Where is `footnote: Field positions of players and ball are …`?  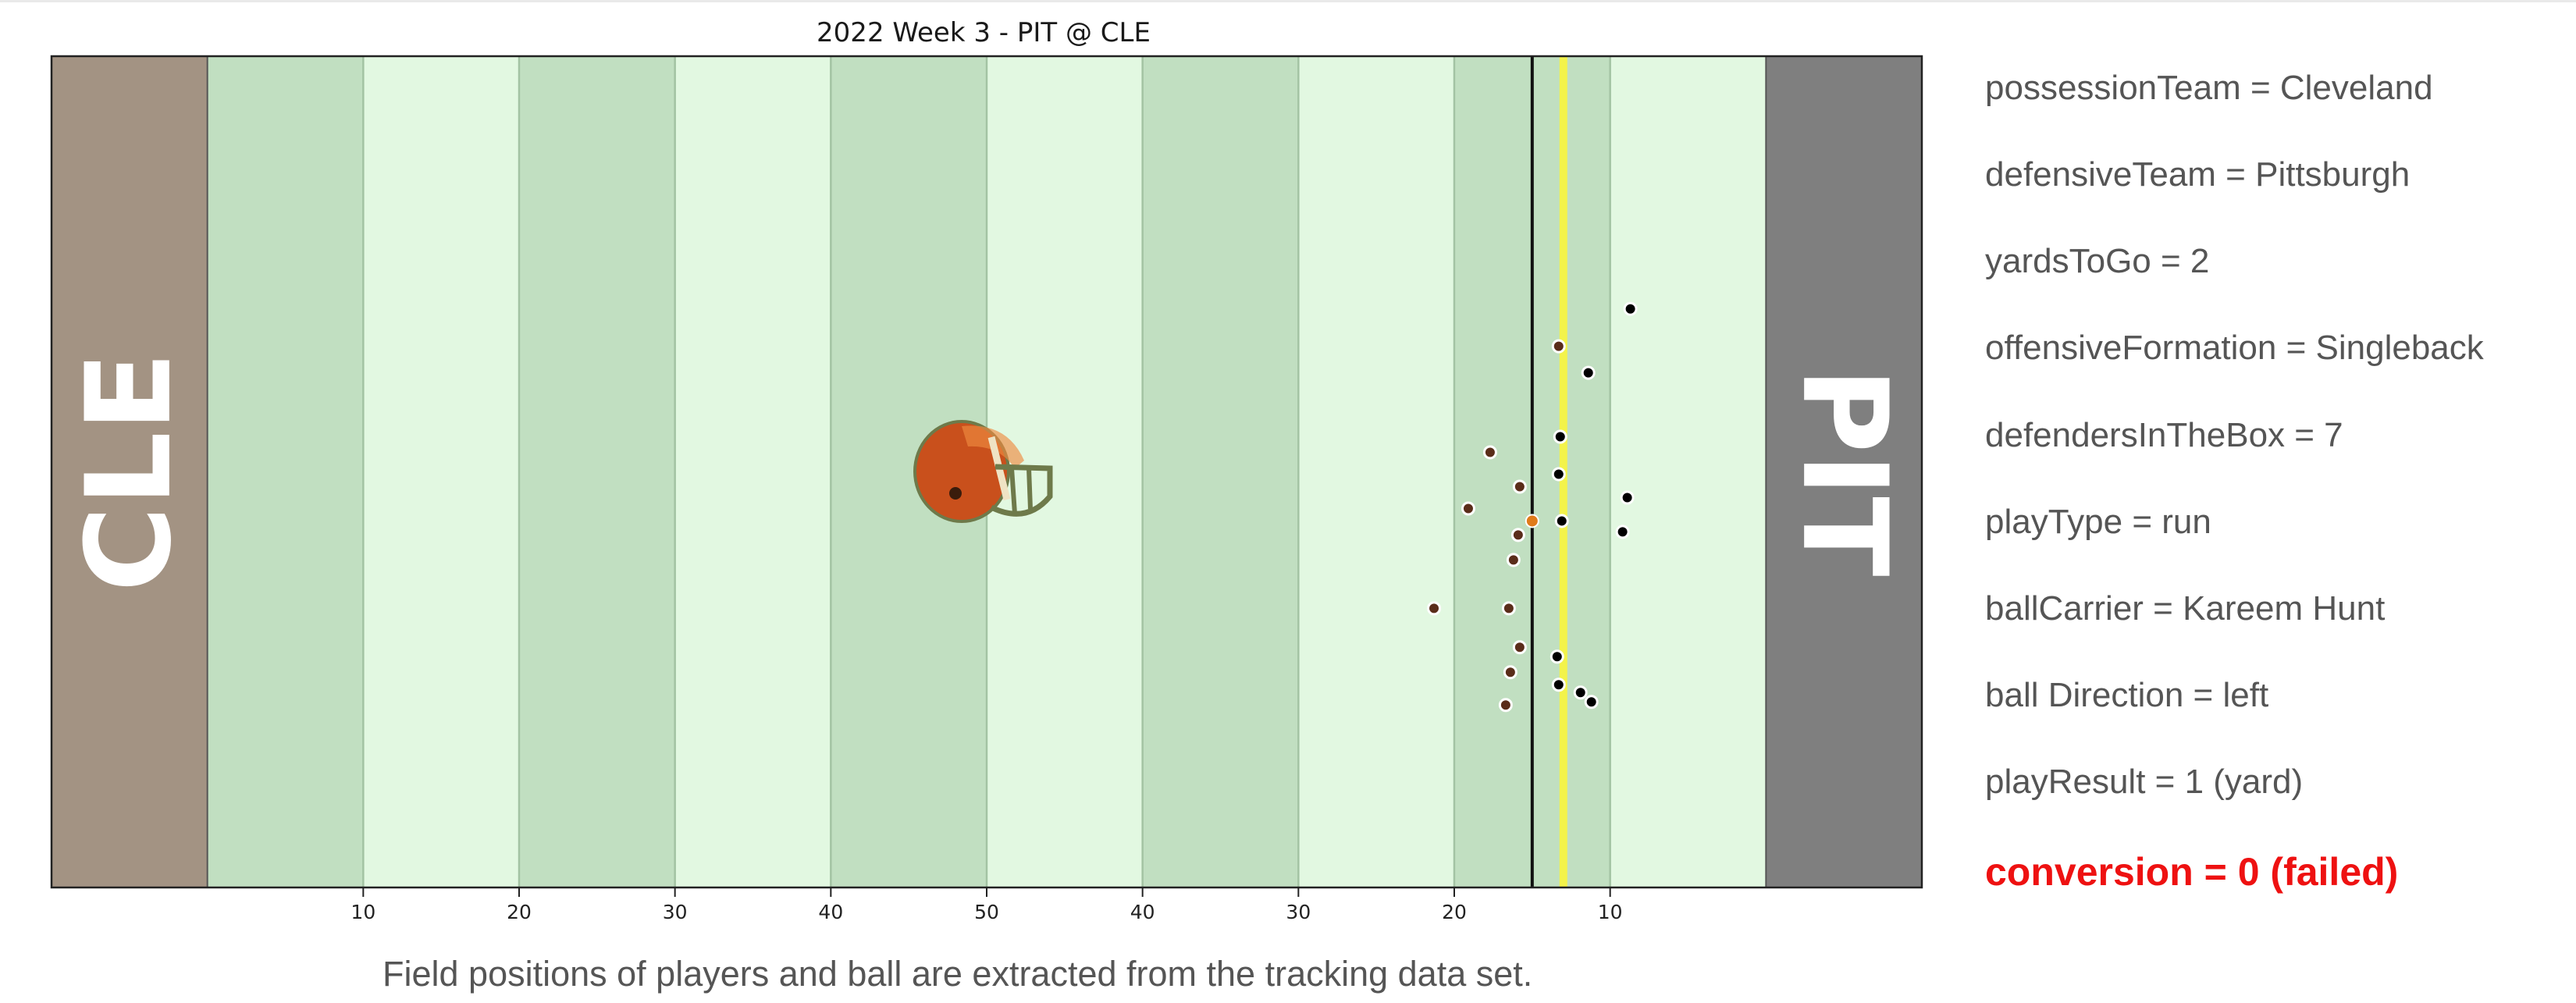 footnote: Field positions of players and ball are … is located at coordinates (958, 974).